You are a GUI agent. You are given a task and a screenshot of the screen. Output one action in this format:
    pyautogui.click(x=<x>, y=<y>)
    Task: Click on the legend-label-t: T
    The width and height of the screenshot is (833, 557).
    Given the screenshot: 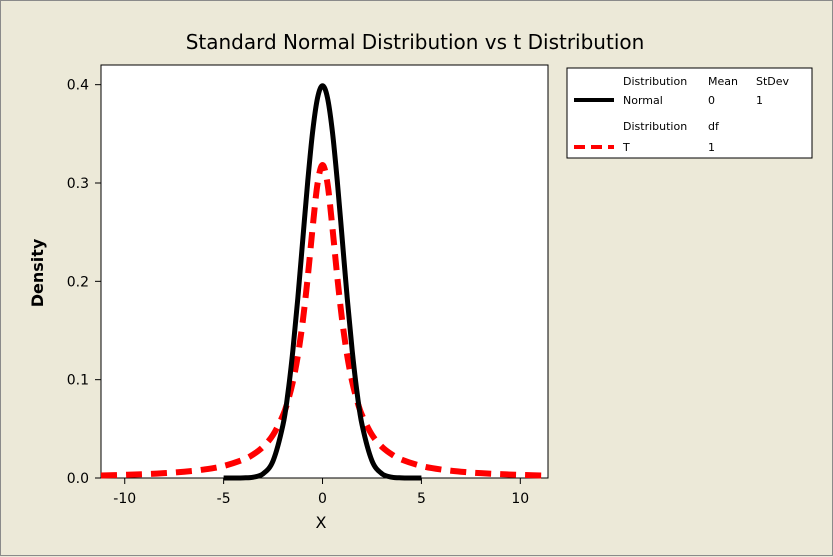 What is the action you would take?
    pyautogui.click(x=626, y=147)
    